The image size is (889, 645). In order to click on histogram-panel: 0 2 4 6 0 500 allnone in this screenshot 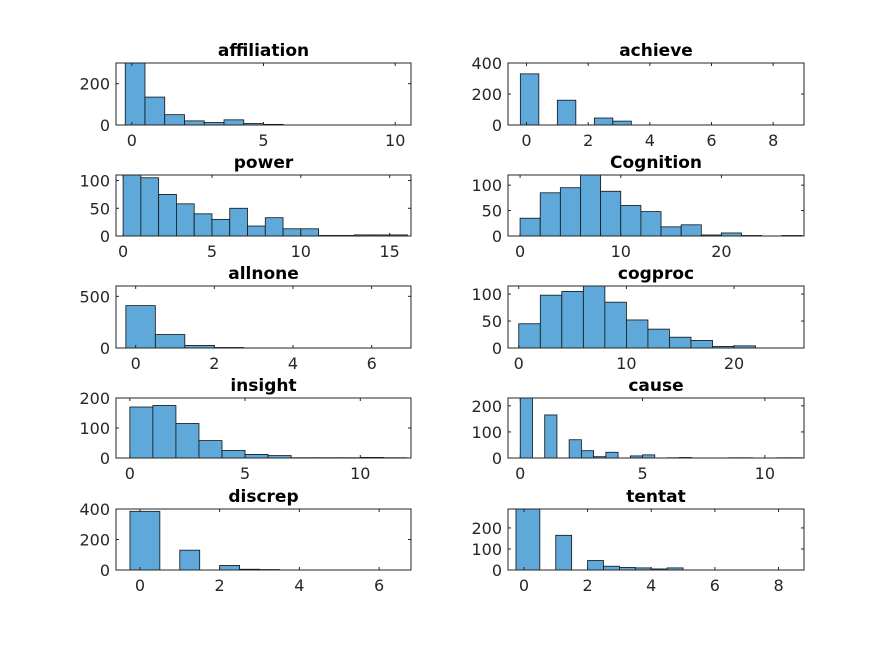, I will do `click(245, 318)`.